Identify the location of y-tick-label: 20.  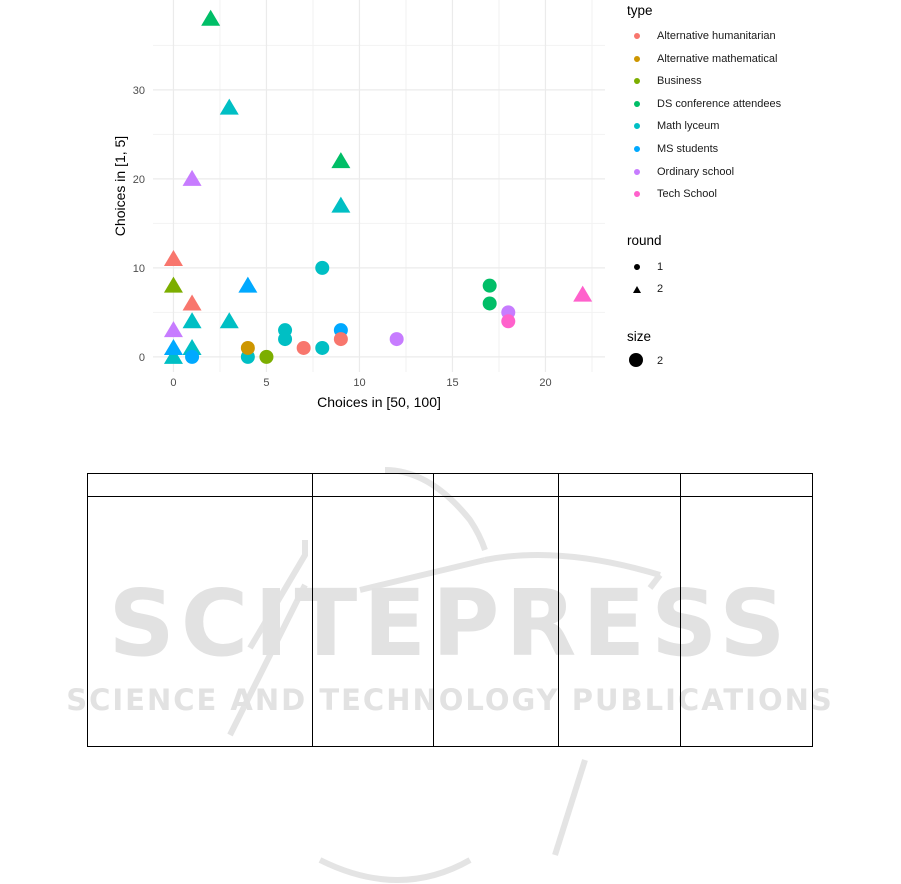
(139, 180).